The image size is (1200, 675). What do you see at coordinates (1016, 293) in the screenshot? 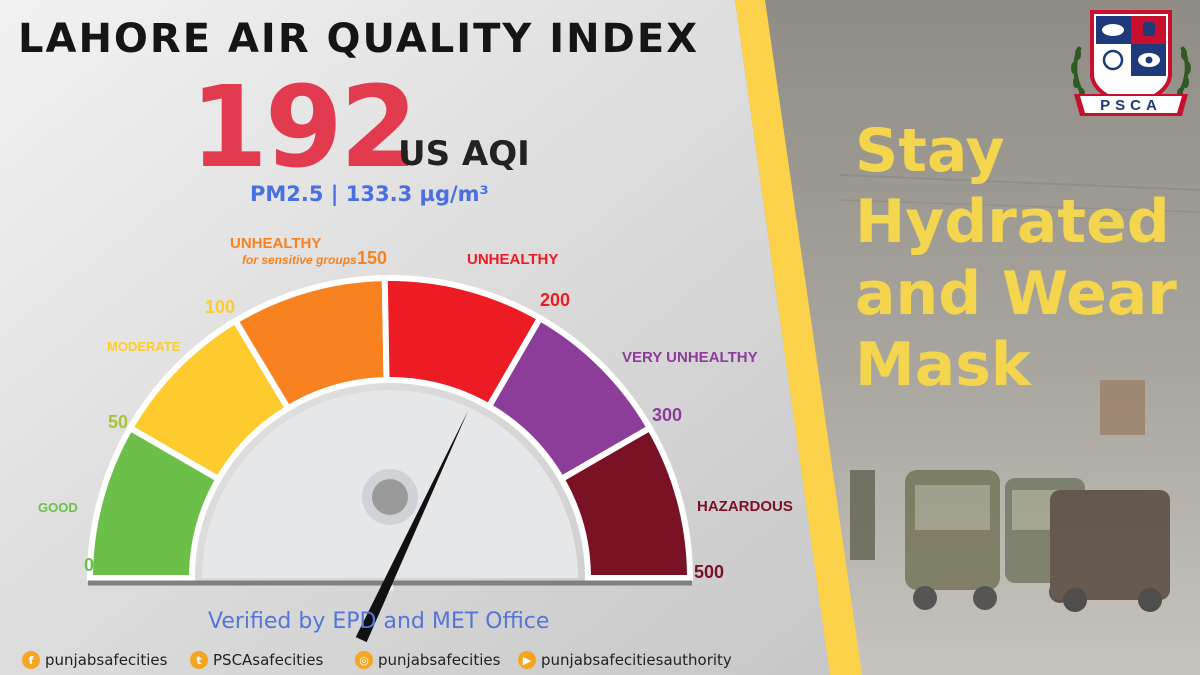
I see `slogan-line: and Wear` at bounding box center [1016, 293].